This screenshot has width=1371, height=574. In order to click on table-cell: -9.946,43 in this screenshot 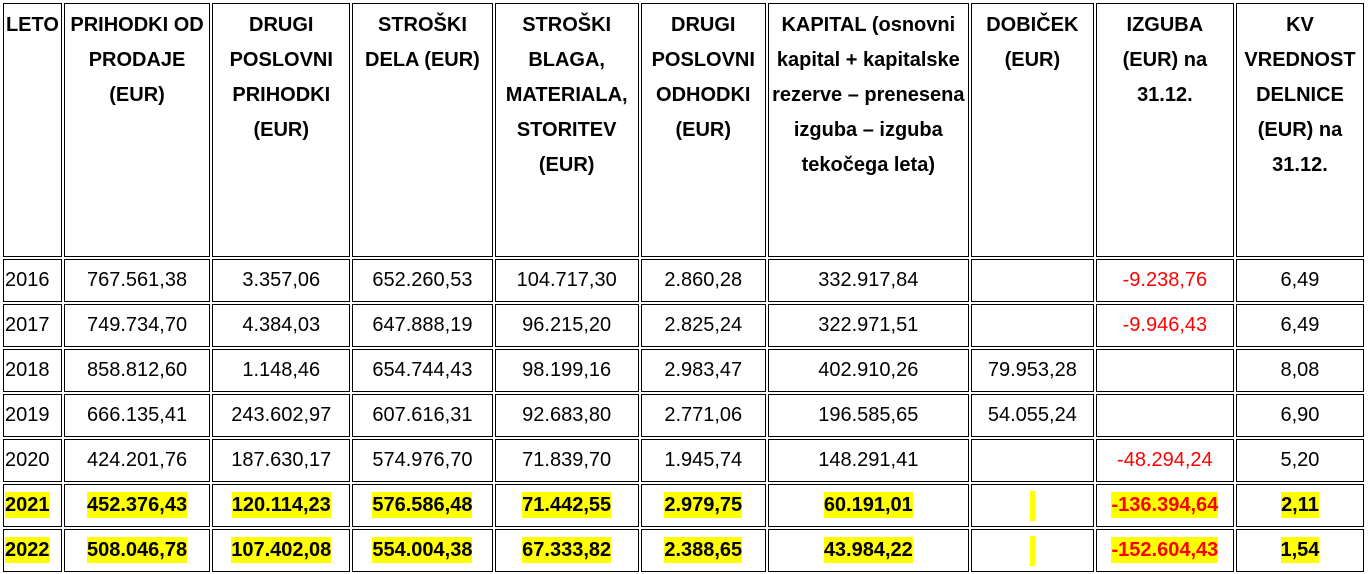, I will do `click(1164, 325)`.